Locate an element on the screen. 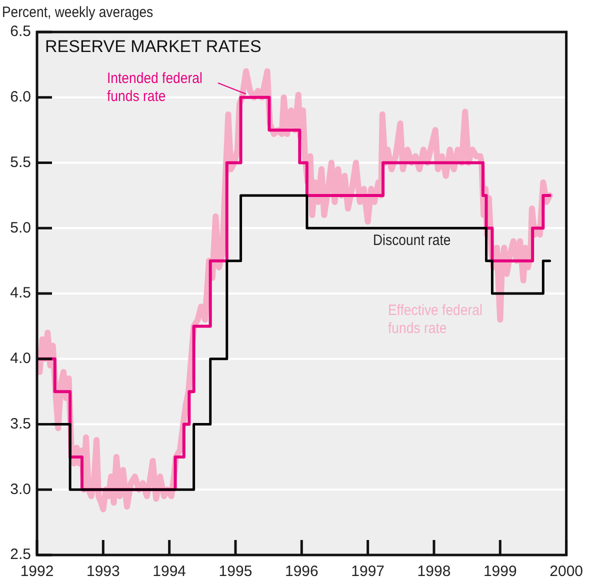 This screenshot has height=586, width=591. y-tick-label: 5.5 is located at coordinates (20, 162).